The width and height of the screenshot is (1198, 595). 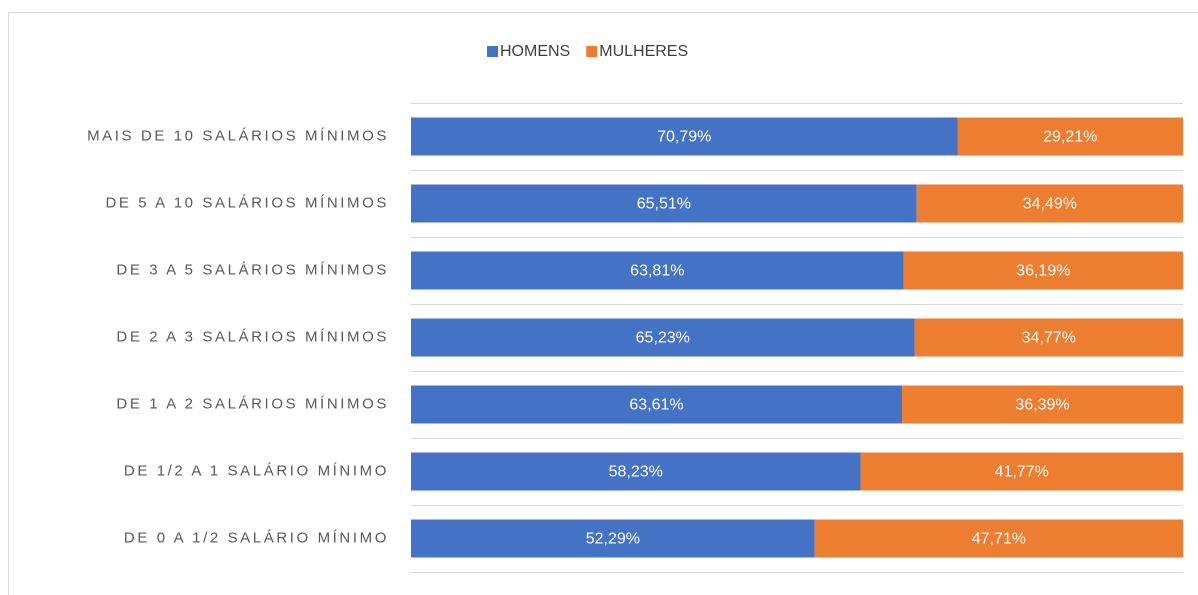 I want to click on data-label: 63,61%, so click(x=656, y=405).